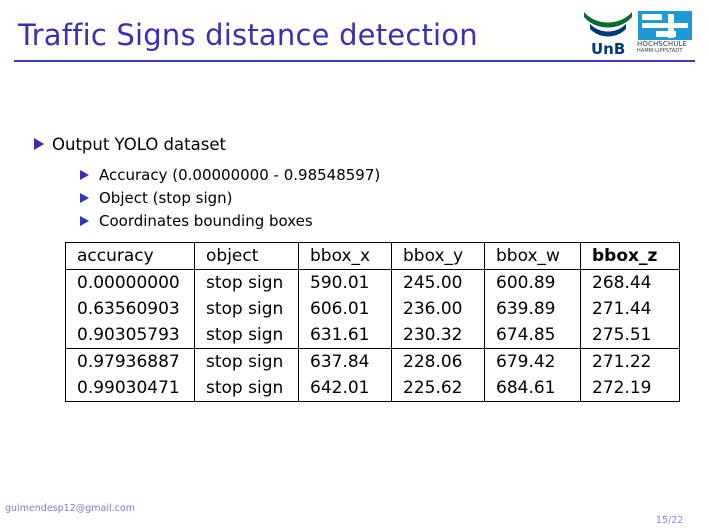 The width and height of the screenshot is (709, 531). Describe the element at coordinates (665, 25) in the screenshot. I see `hshl-logo` at that location.